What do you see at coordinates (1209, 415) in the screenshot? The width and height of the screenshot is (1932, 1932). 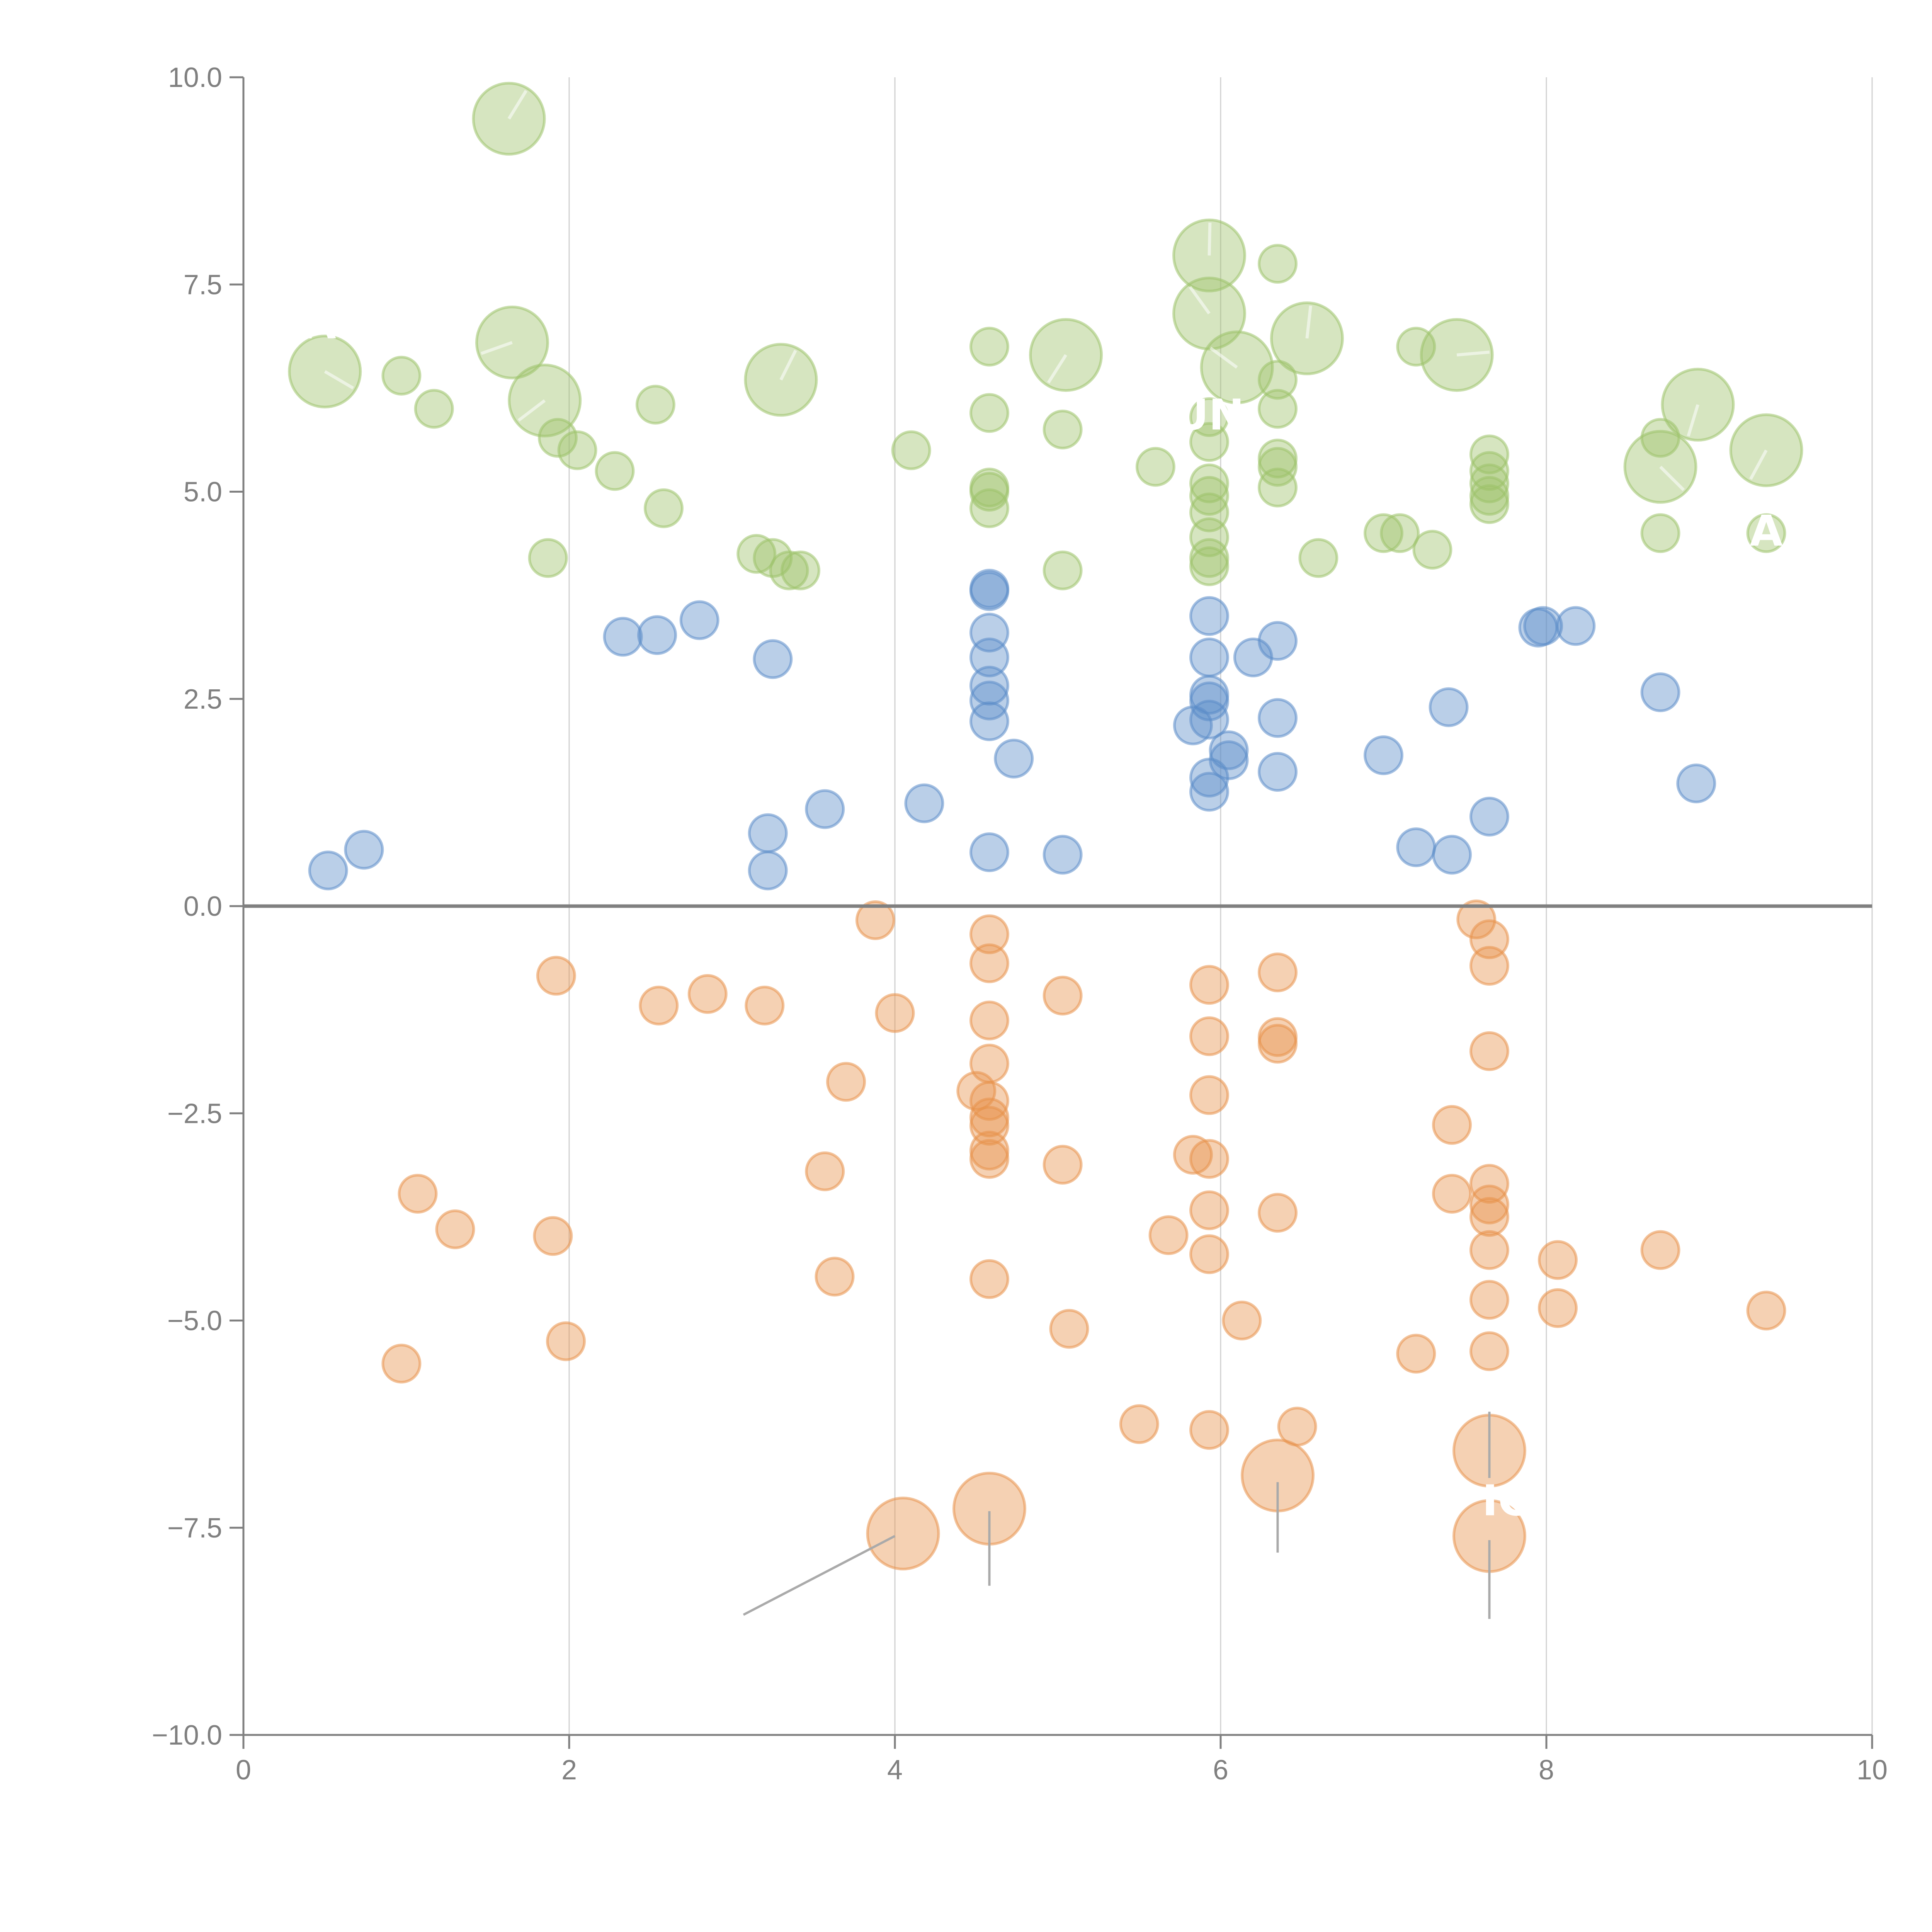 I see `bubble-label: UN` at bounding box center [1209, 415].